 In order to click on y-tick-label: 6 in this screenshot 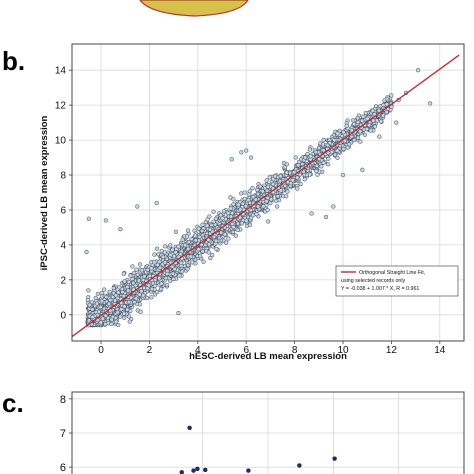, I will do `click(63, 468)`.